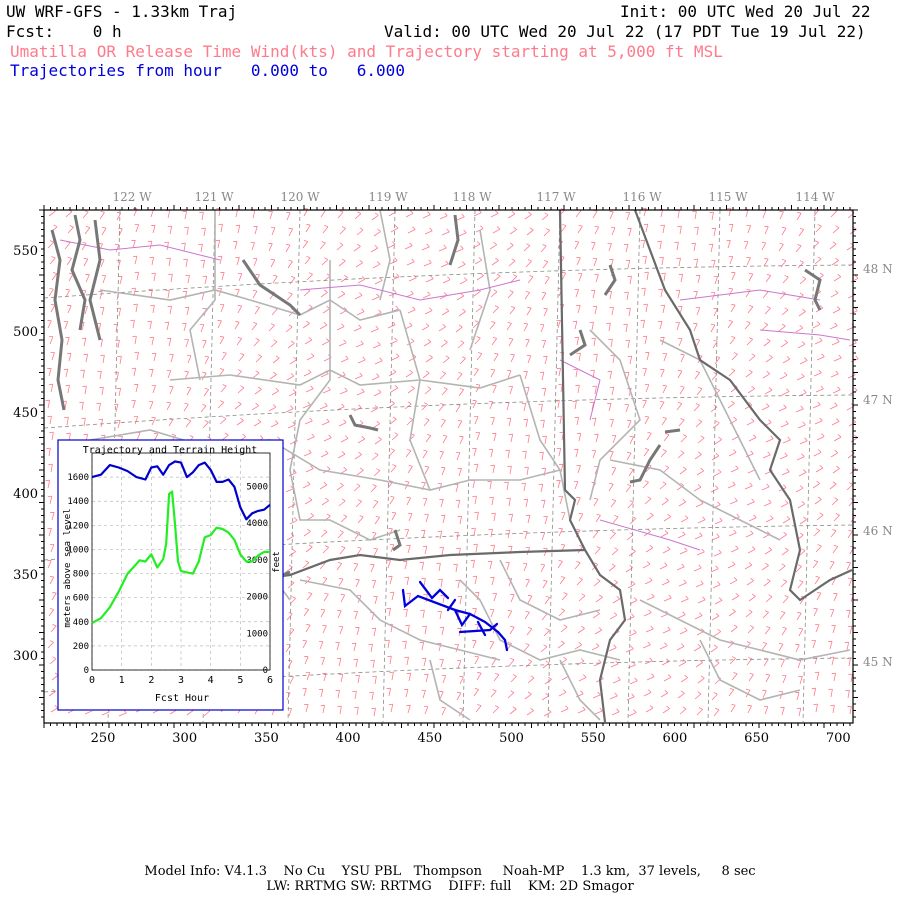 The width and height of the screenshot is (900, 900). I want to click on inset-x-tick-label: 2, so click(151, 680).